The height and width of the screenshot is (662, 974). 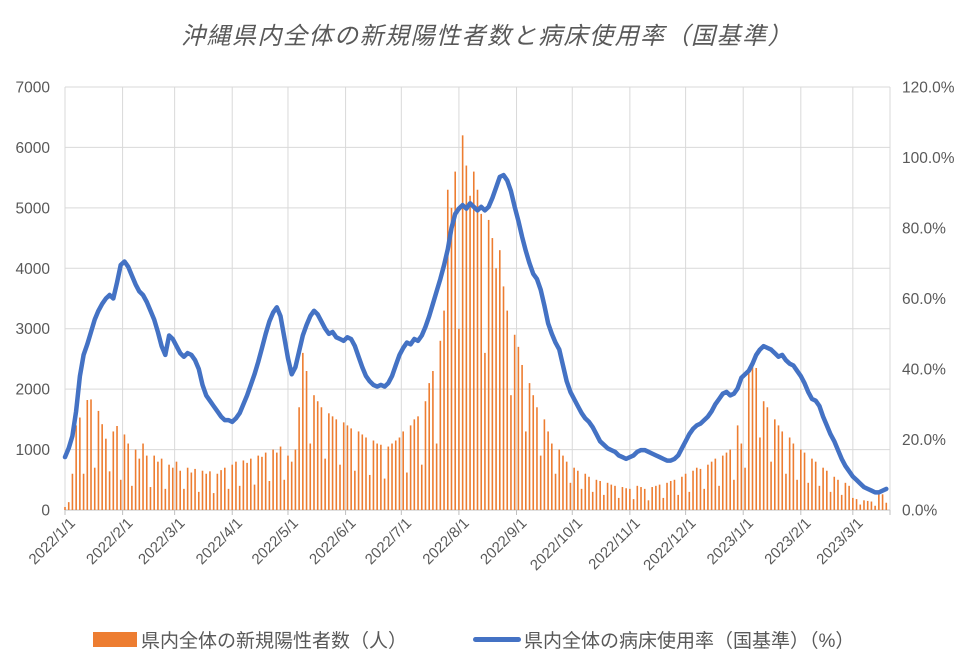 What do you see at coordinates (787, 541) in the screenshot?
I see `svg-text: 2023/2/1` at bounding box center [787, 541].